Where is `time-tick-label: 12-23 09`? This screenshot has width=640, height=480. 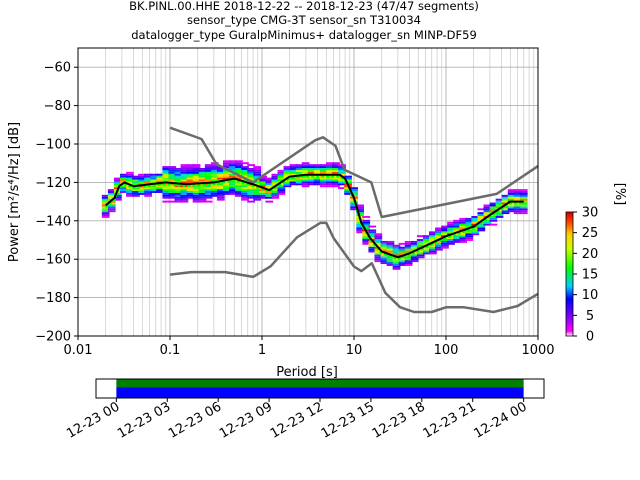
time-tick-label: 12-23 09 is located at coordinates (246, 420).